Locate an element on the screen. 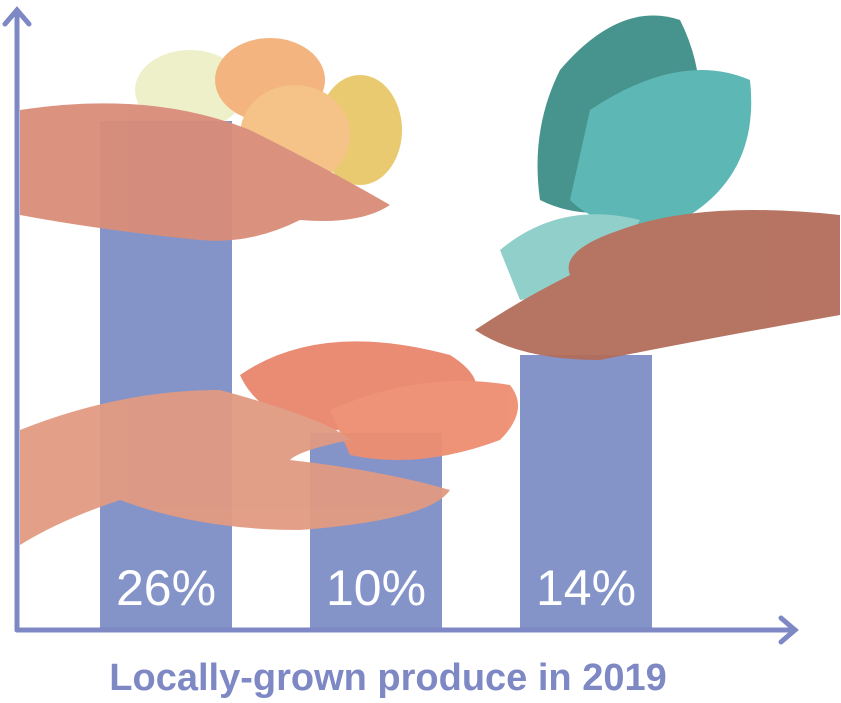 The width and height of the screenshot is (841, 703). y-axis-arrow is located at coordinates (17, 16).